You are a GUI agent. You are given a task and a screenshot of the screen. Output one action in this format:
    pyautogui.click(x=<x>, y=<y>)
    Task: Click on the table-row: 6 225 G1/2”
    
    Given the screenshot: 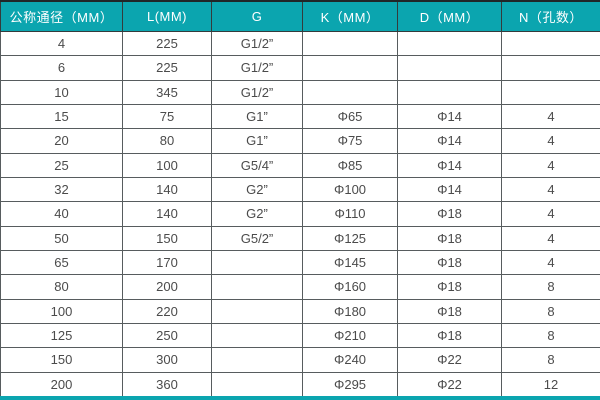 What is the action you would take?
    pyautogui.click(x=300, y=68)
    